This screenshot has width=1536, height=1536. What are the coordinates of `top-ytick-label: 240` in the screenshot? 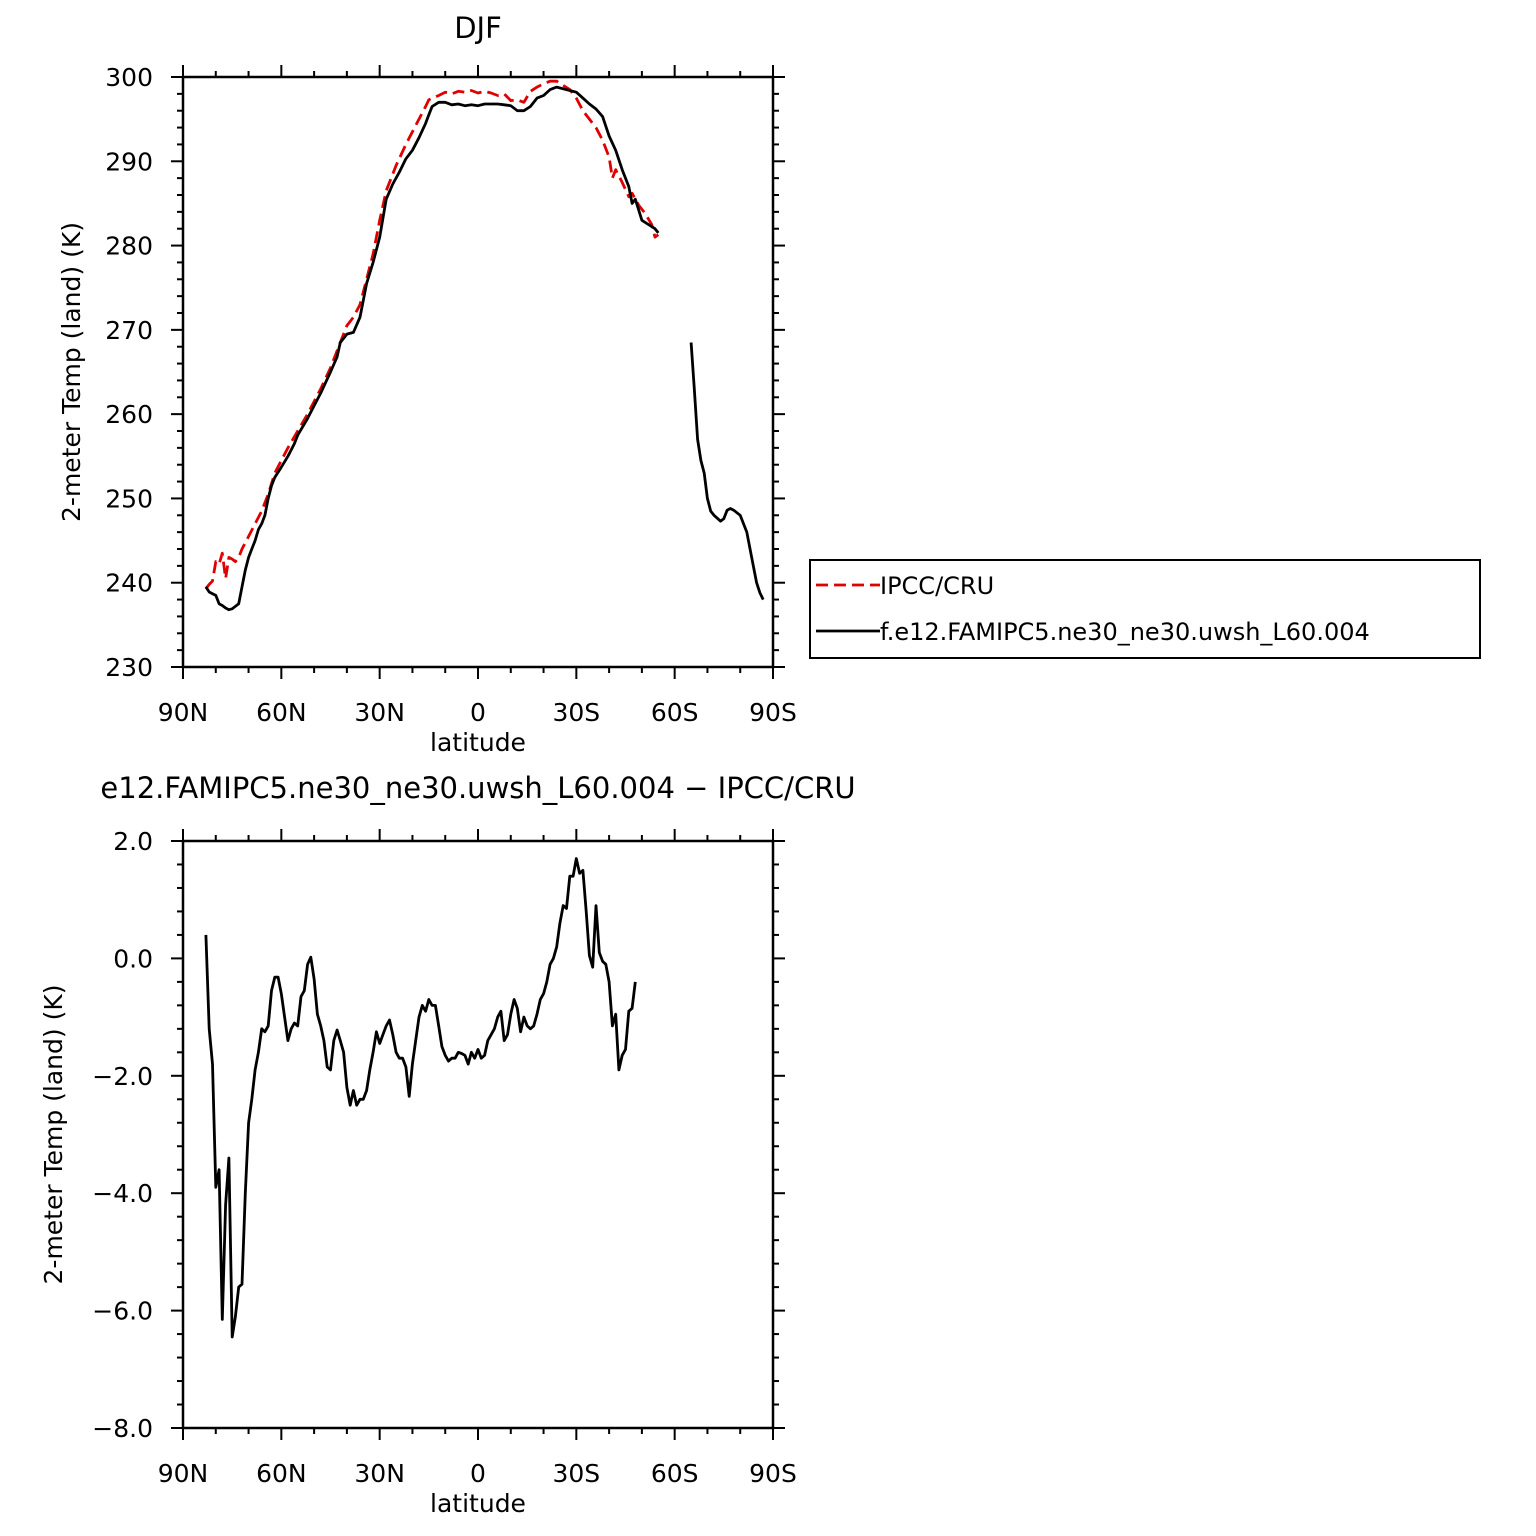 It's located at (129, 583).